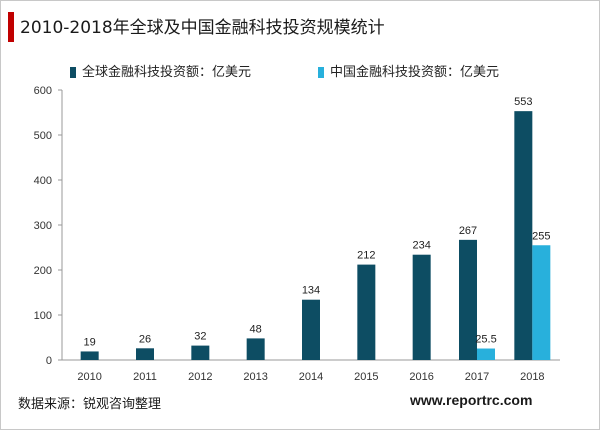 Image resolution: width=600 pixels, height=430 pixels. Describe the element at coordinates (468, 231) in the screenshot. I see `data-label-global: 267` at that location.